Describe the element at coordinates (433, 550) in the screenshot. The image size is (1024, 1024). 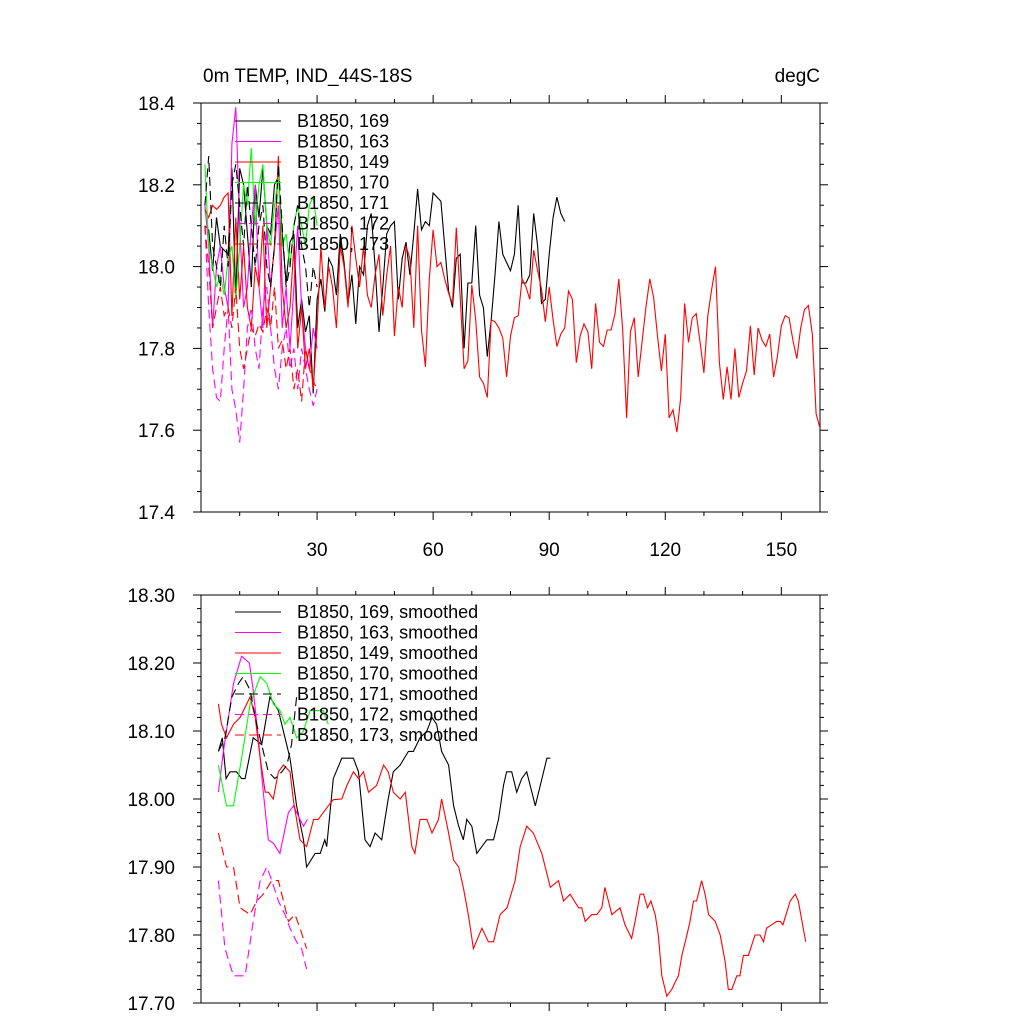
I see `x-tick-label: 60` at that location.